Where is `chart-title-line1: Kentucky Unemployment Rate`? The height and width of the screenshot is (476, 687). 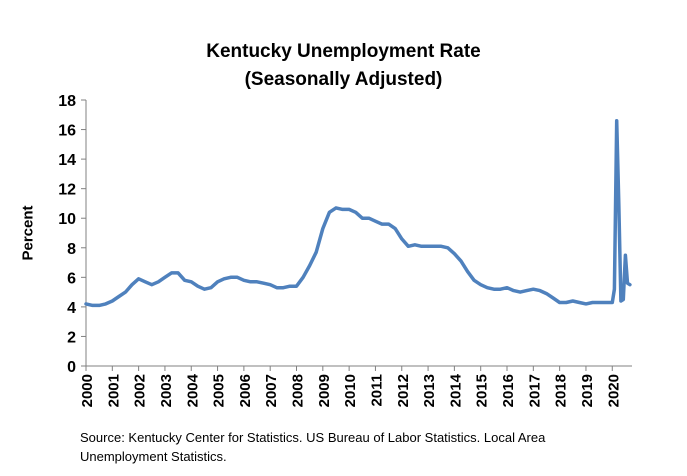
chart-title-line1: Kentucky Unemployment Rate is located at coordinates (343, 51).